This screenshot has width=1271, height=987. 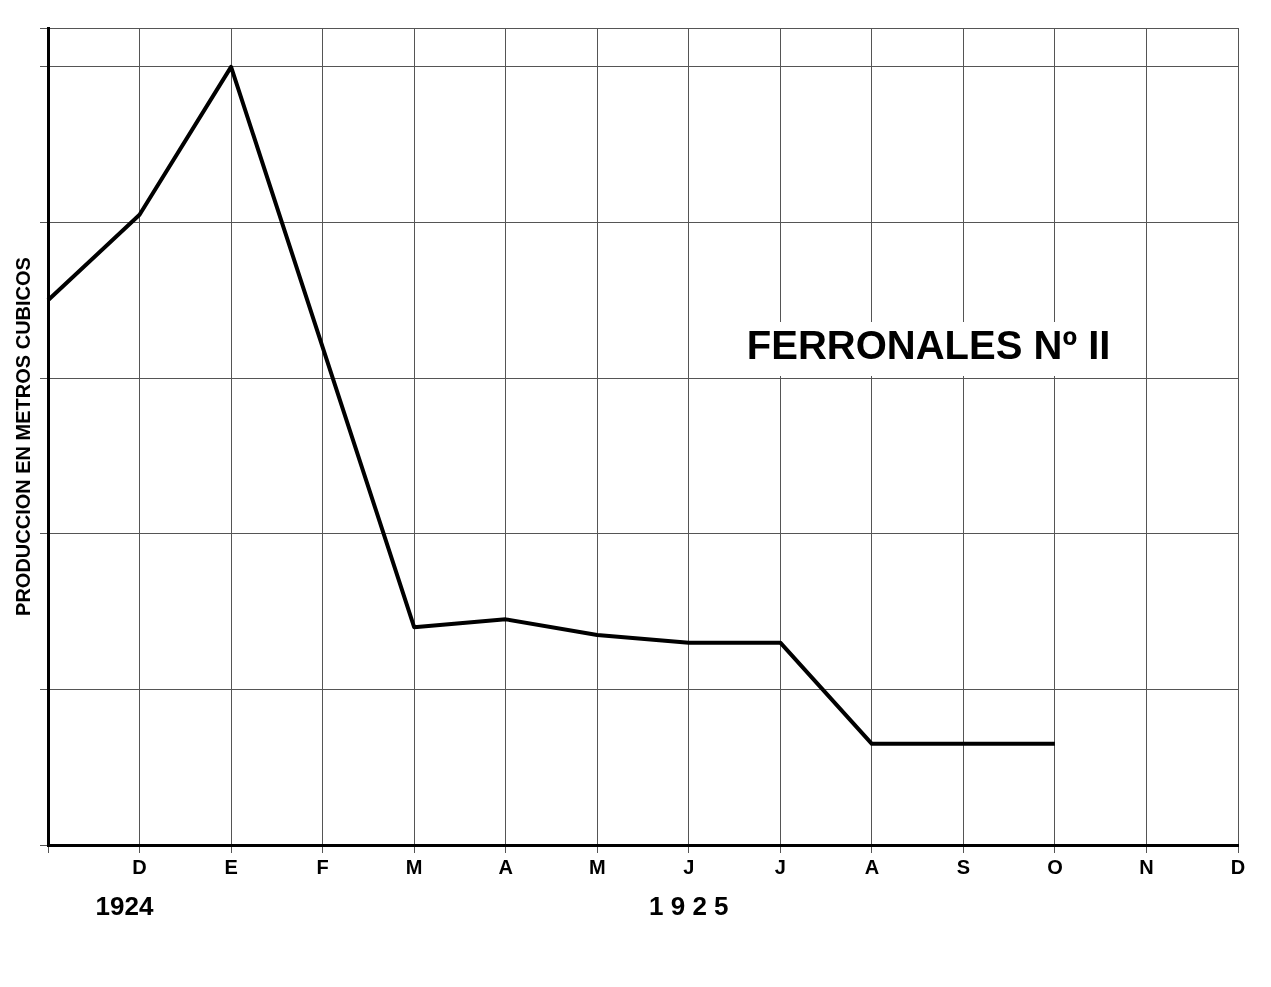 I want to click on text: 1 9 2 5, so click(x=689, y=906).